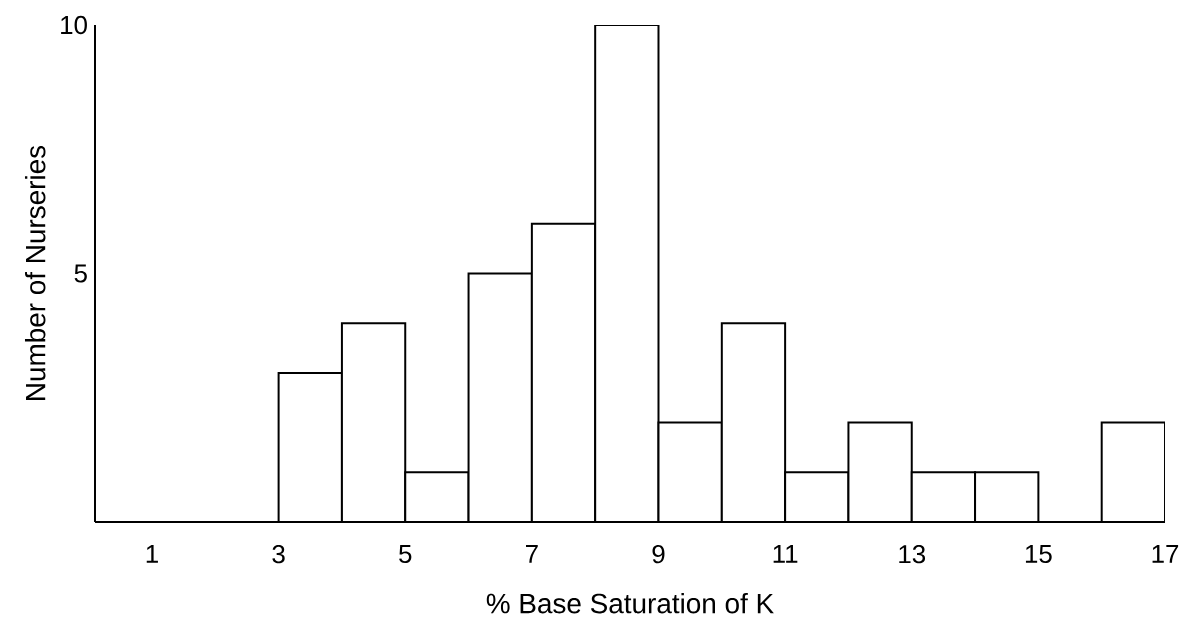 This screenshot has height=640, width=1198. Describe the element at coordinates (152, 553) in the screenshot. I see `x-tick-label: 1` at that location.